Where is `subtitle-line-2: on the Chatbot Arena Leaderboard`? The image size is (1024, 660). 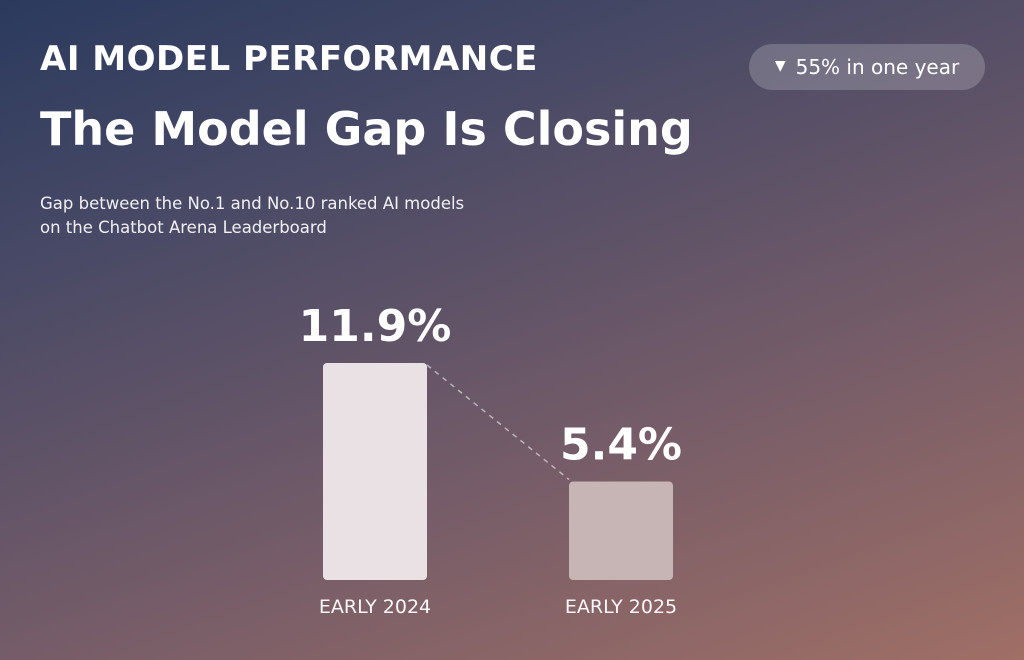
subtitle-line-2: on the Chatbot Arena Leaderboard is located at coordinates (183, 227).